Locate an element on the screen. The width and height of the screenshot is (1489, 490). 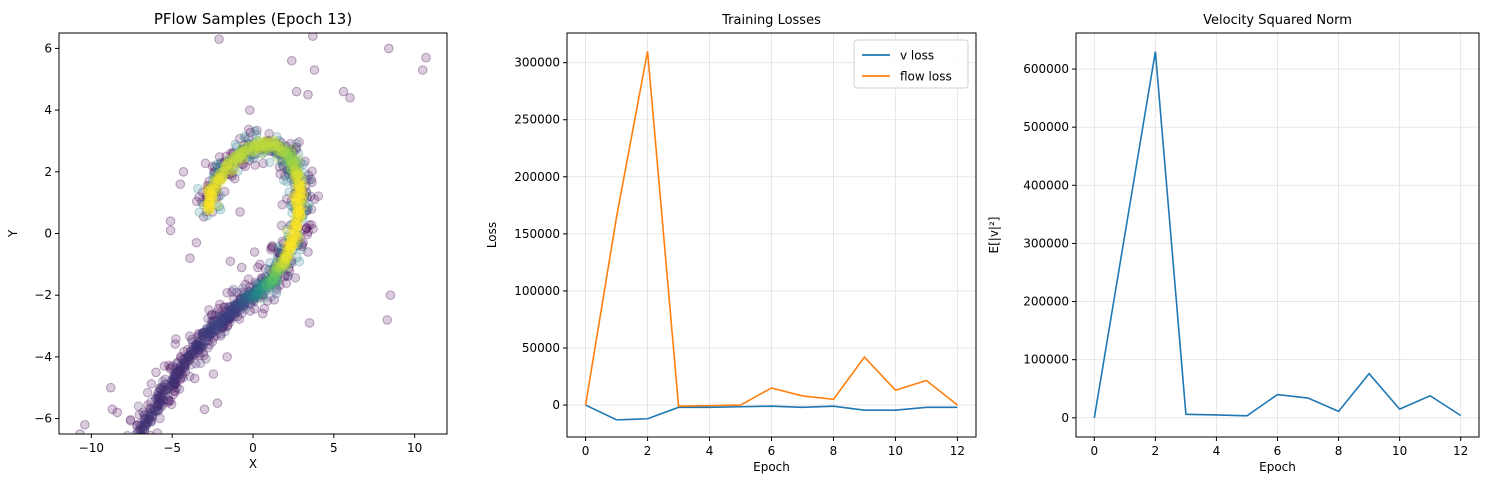
y-tick-label: 300000 is located at coordinates (1046, 243).